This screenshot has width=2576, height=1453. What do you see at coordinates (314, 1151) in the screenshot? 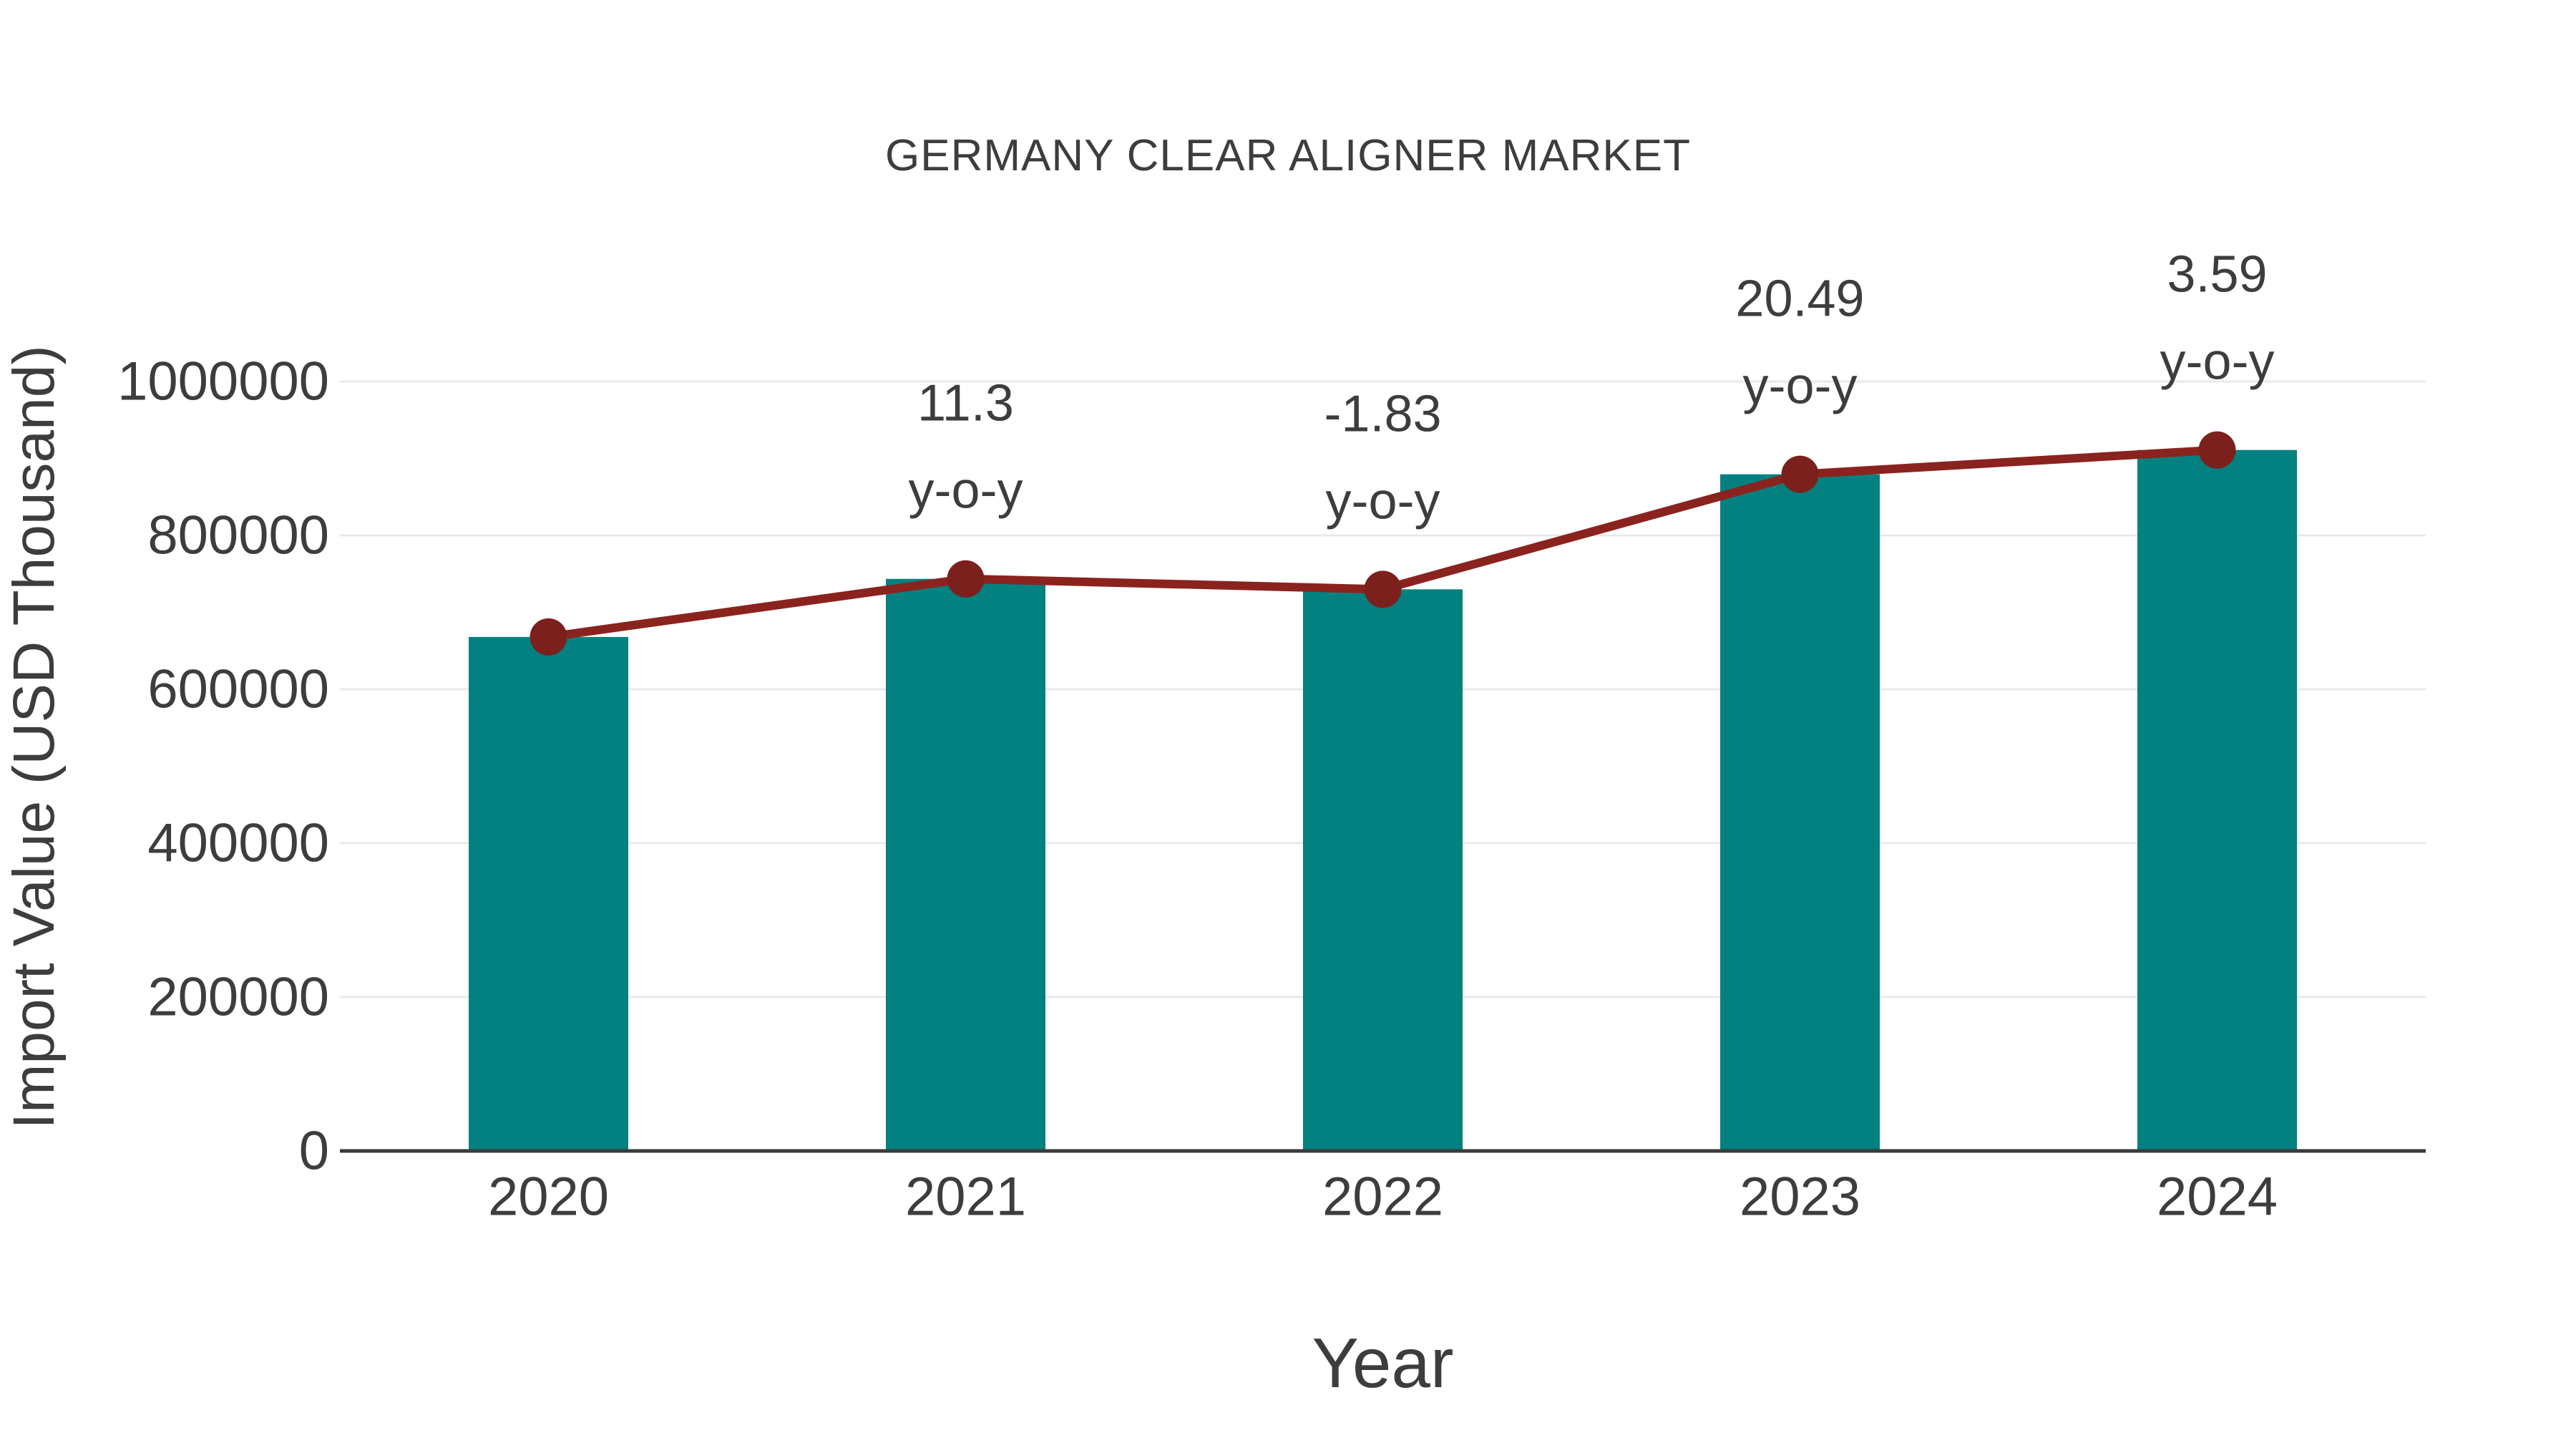
I see `y-tick-label-0: 0` at bounding box center [314, 1151].